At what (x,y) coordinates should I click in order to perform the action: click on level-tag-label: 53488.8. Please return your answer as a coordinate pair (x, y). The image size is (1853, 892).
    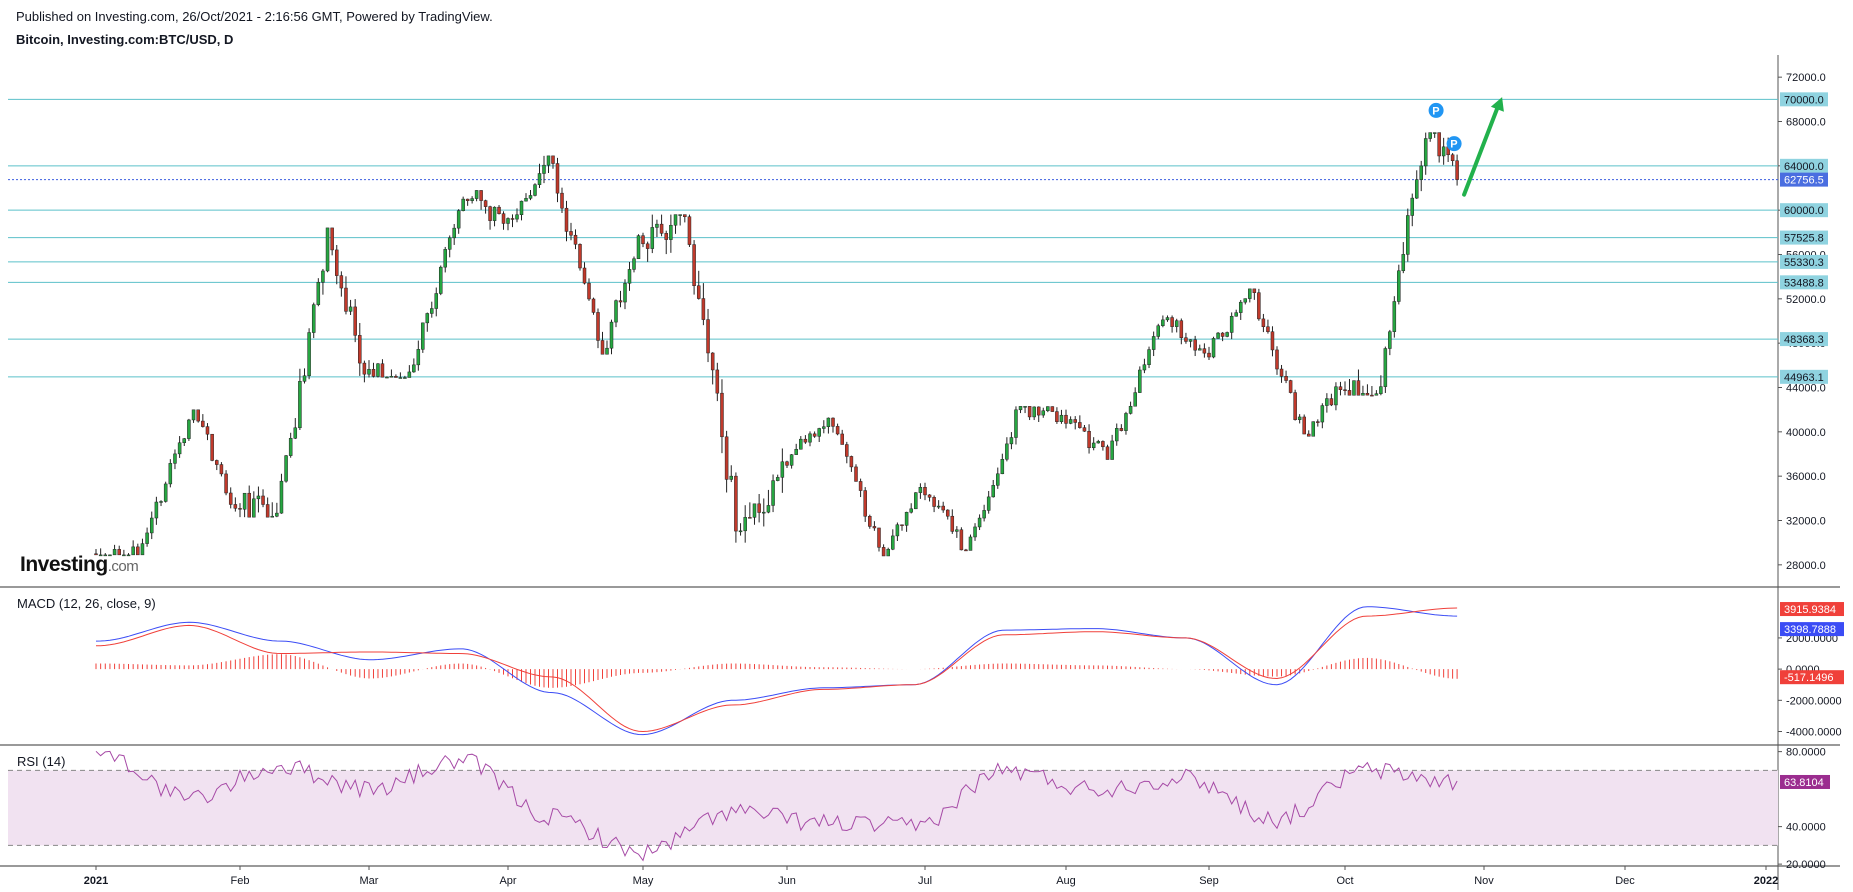
    Looking at the image, I should click on (1804, 283).